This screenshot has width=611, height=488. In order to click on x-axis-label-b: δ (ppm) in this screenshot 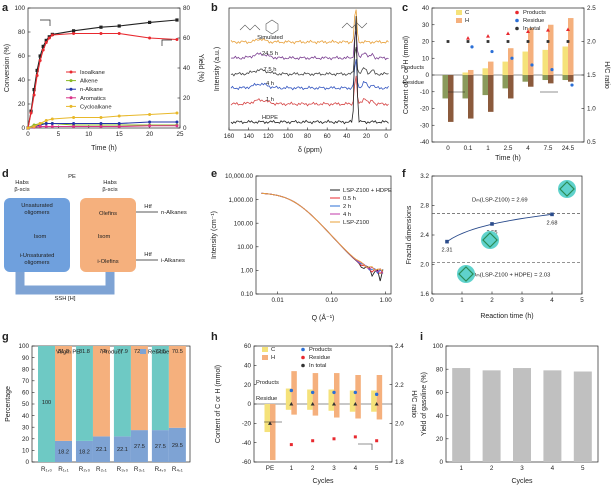, I will do `click(310, 150)`.